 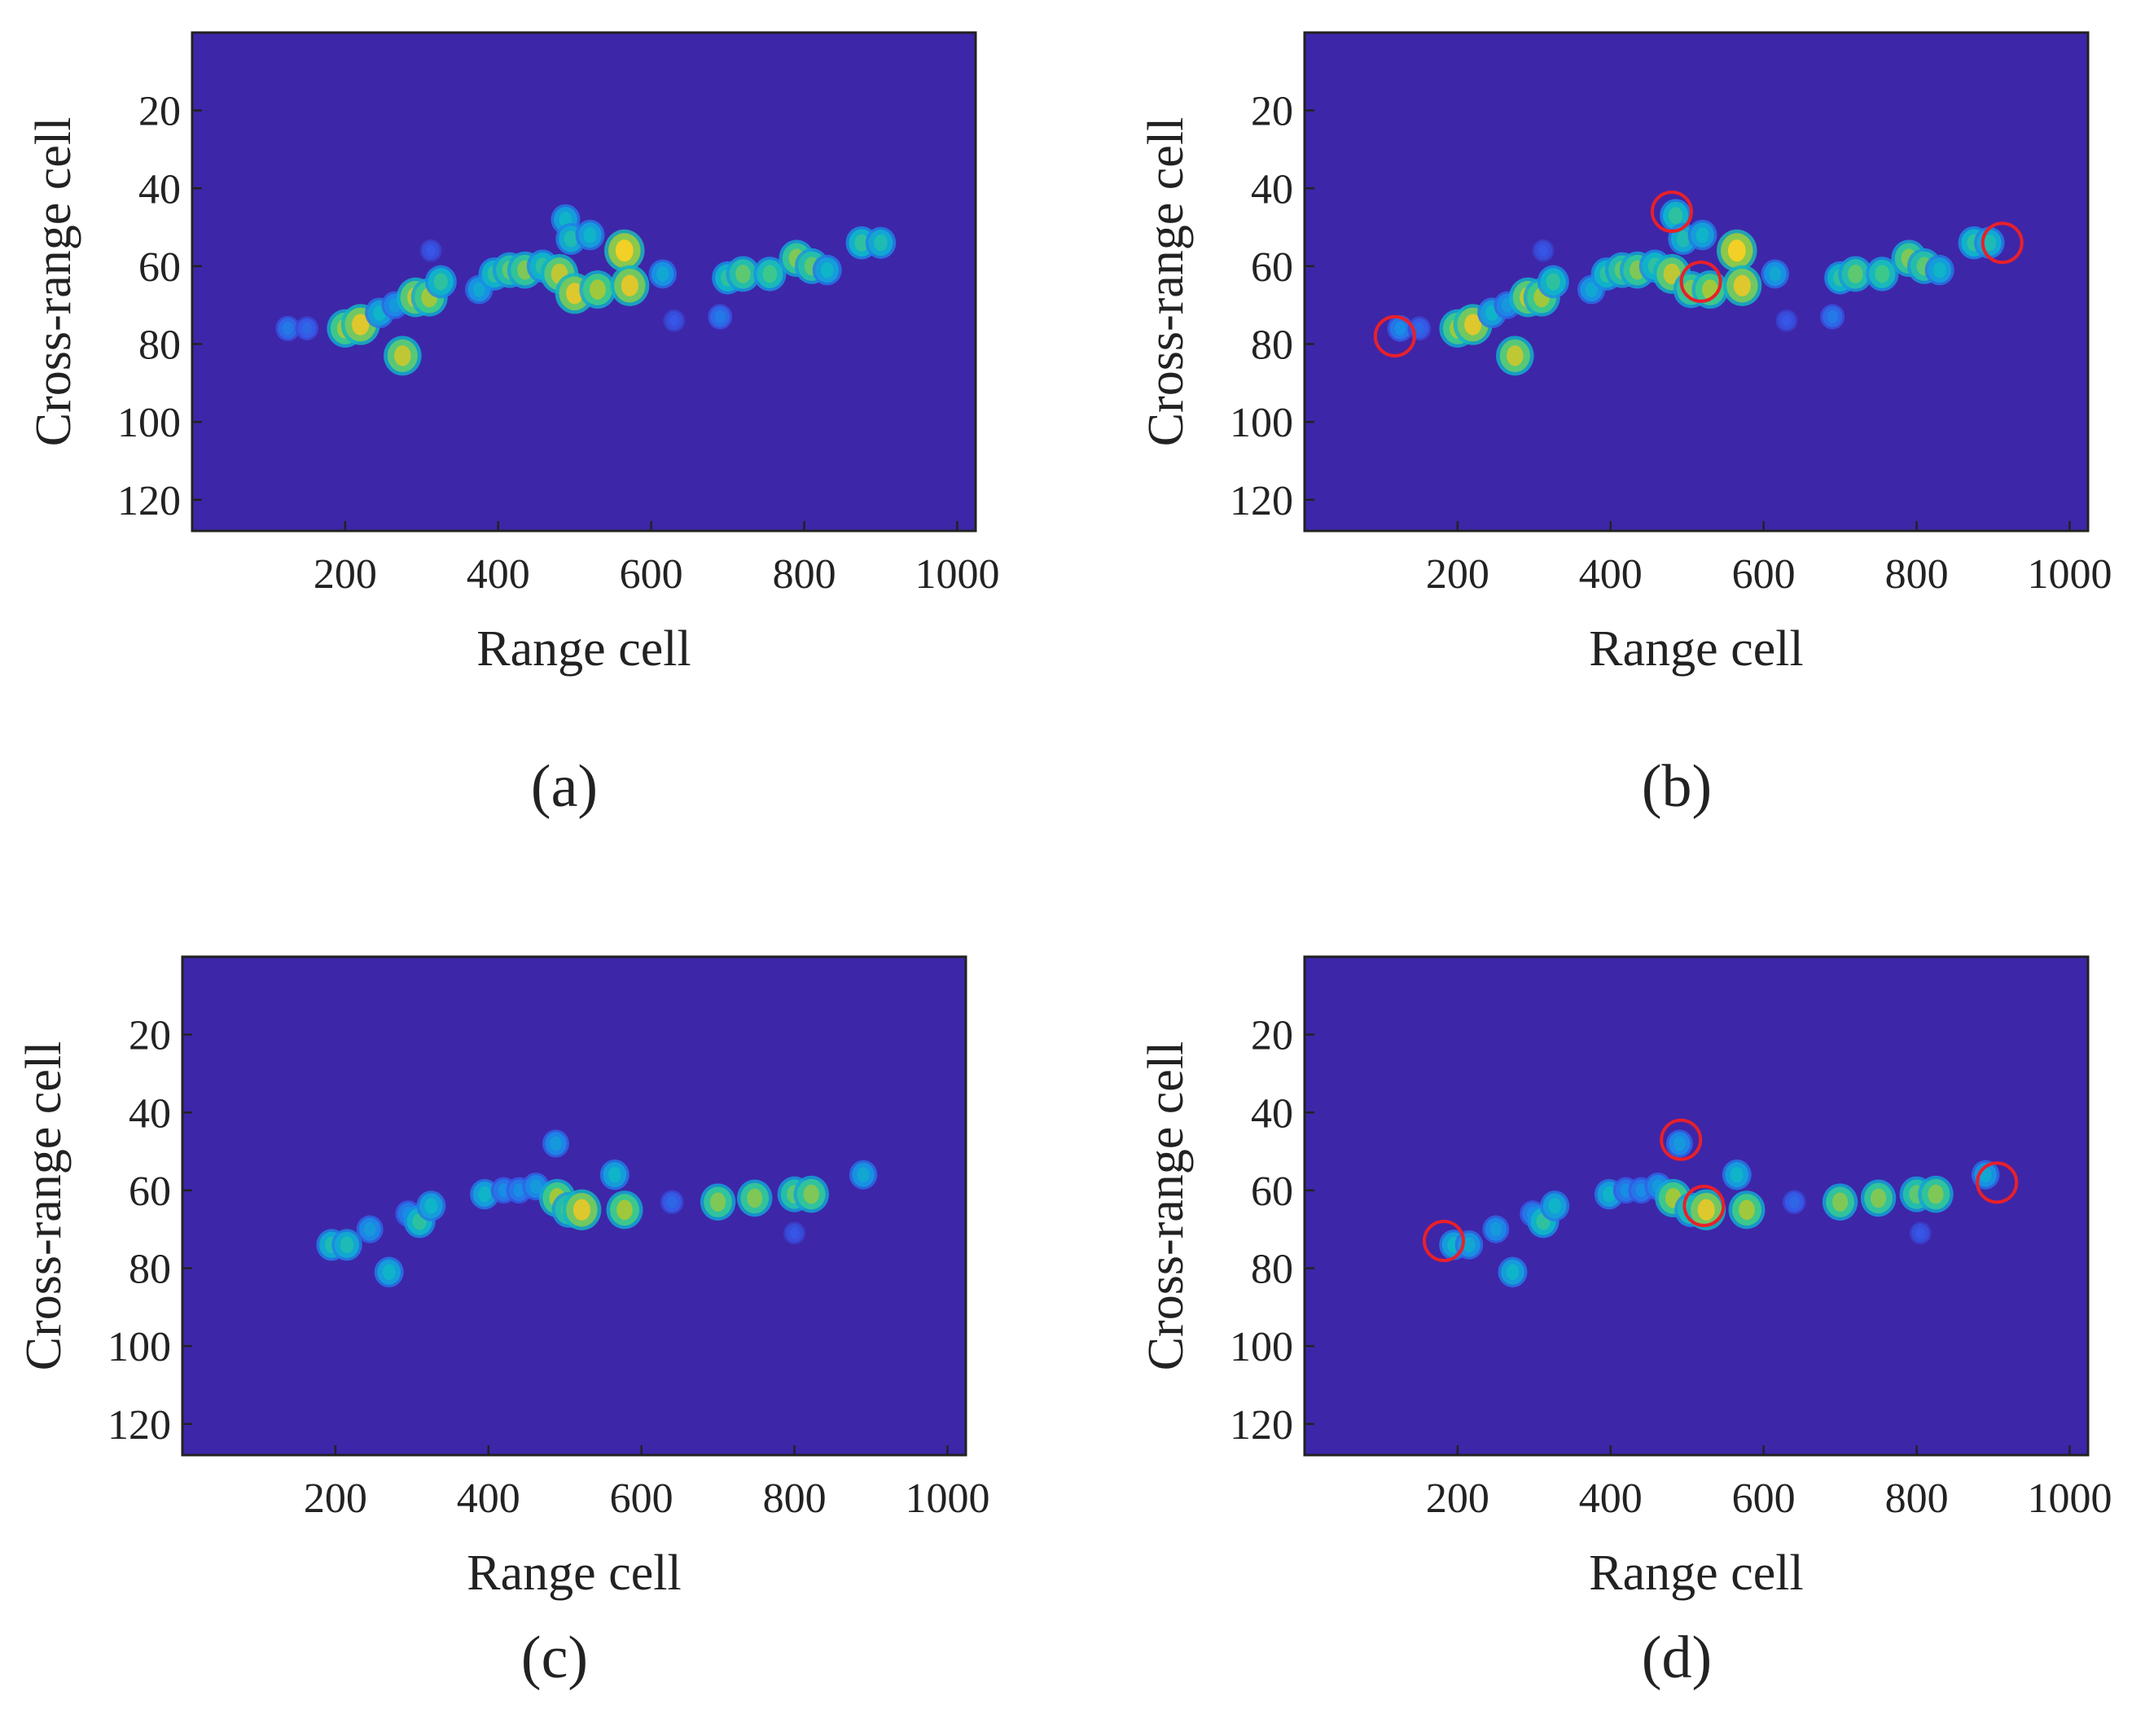 I want to click on x-tick-label: 600, so click(x=1764, y=1498).